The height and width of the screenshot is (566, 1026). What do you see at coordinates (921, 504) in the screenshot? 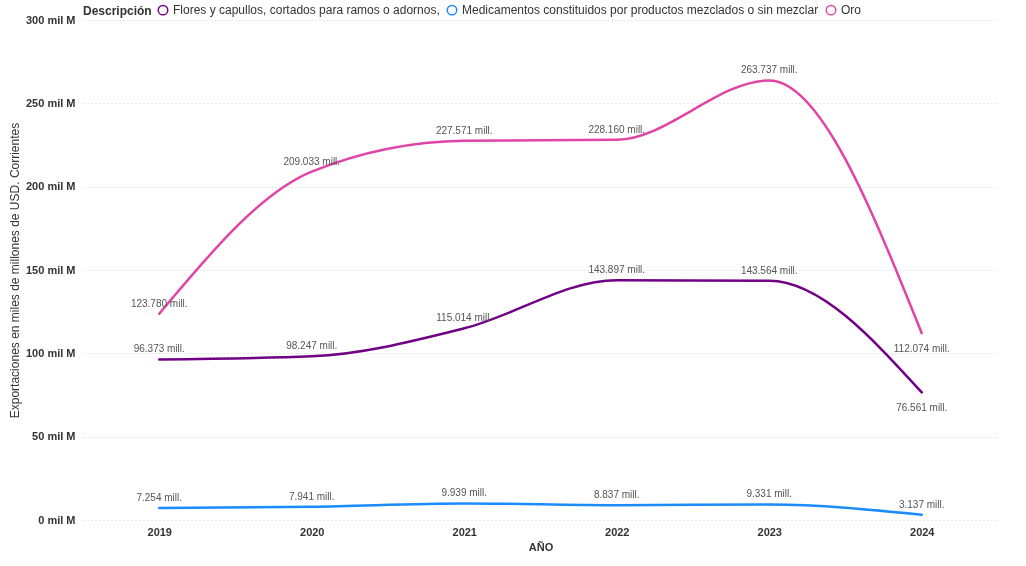
I see `data-label: 3.137 mill.` at bounding box center [921, 504].